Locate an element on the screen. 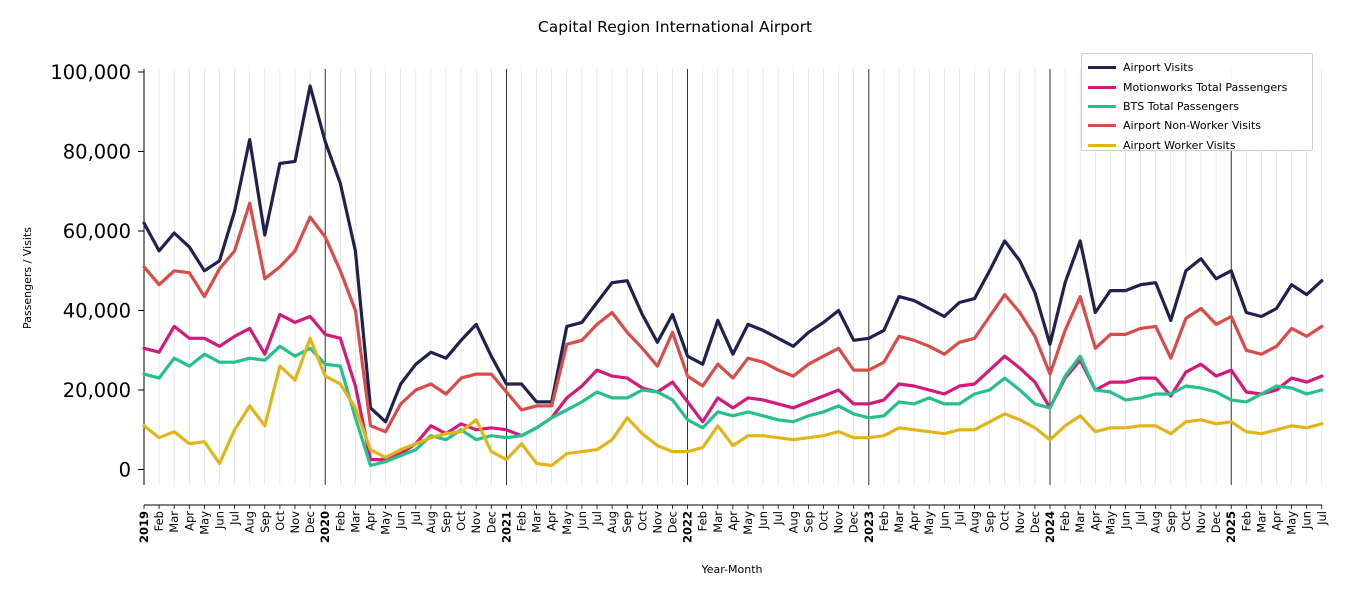 This screenshot has width=1350, height=600. legend-item: Airport Worker Visits is located at coordinates (1197, 145).